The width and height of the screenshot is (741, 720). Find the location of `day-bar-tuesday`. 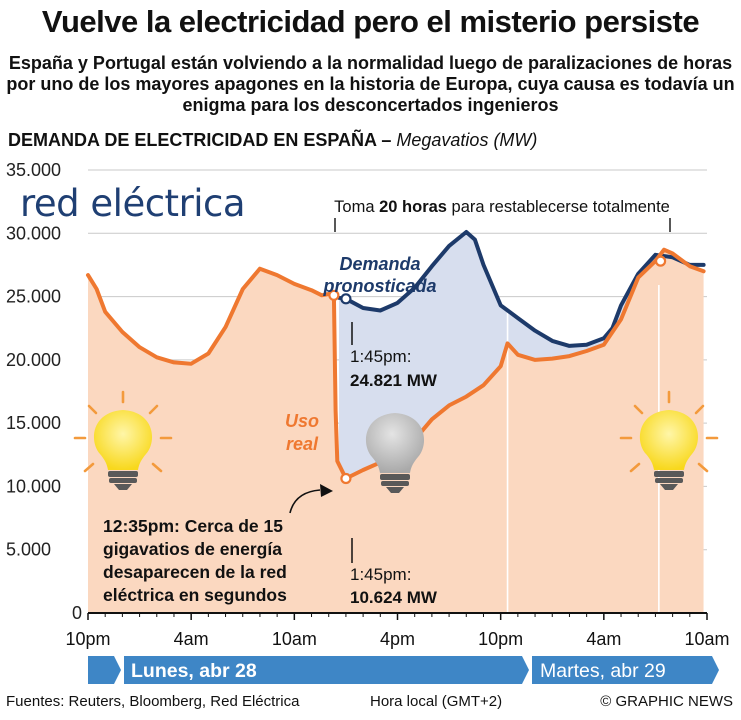

day-bar-tuesday is located at coordinates (625, 670).